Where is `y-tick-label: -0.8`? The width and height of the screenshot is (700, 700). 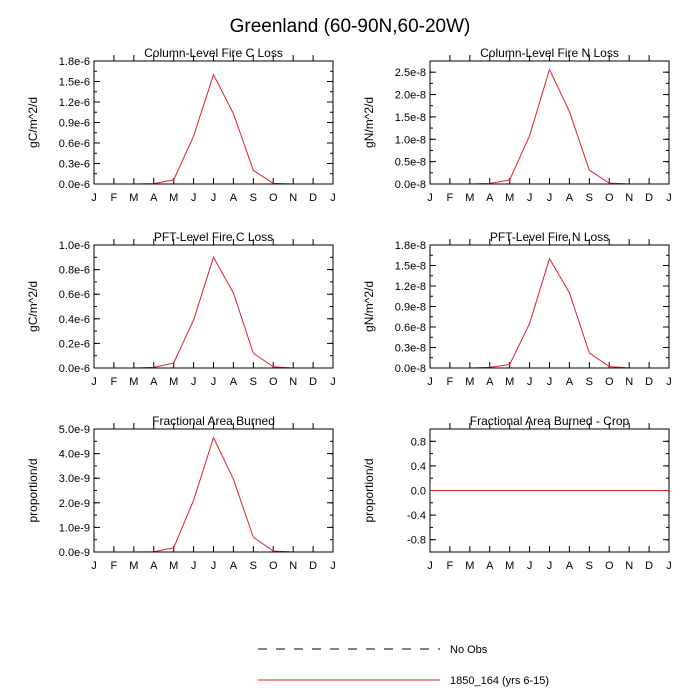
y-tick-label: -0.8 is located at coordinates (416, 541).